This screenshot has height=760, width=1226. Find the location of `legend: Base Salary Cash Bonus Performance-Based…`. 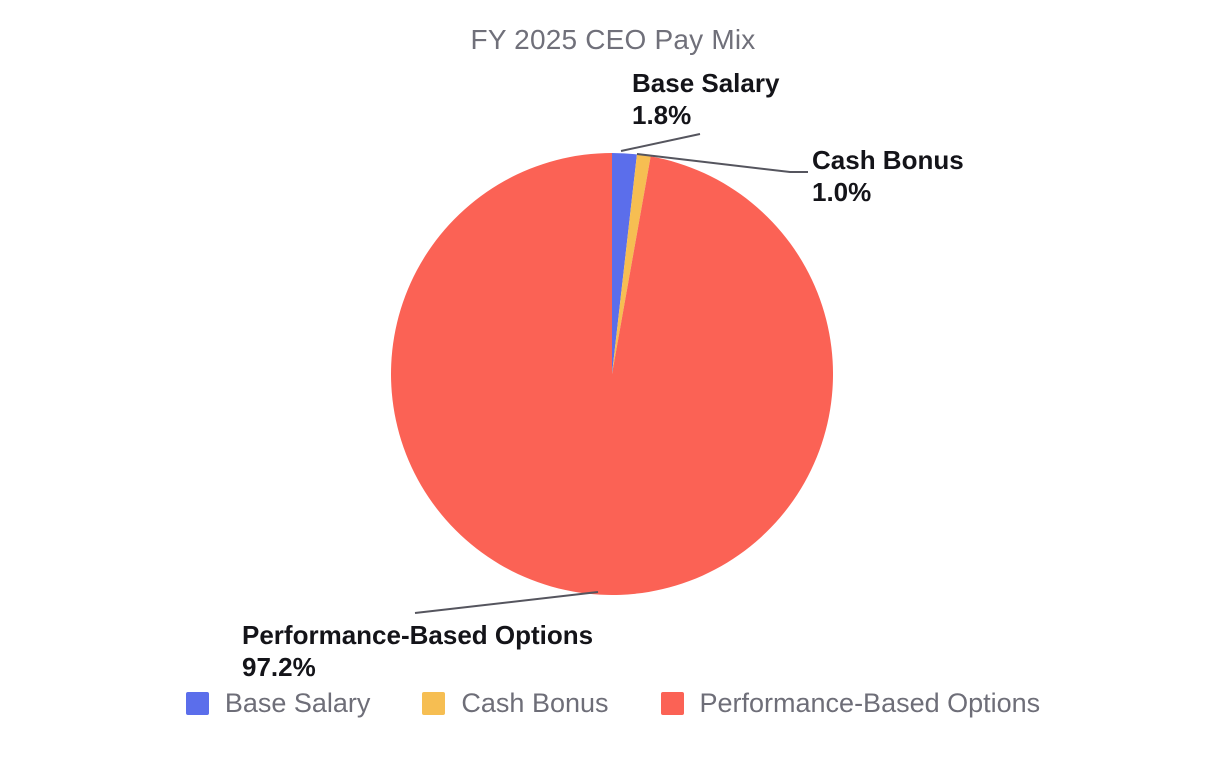

legend: Base Salary Cash Bonus Performance-Based… is located at coordinates (613, 703).